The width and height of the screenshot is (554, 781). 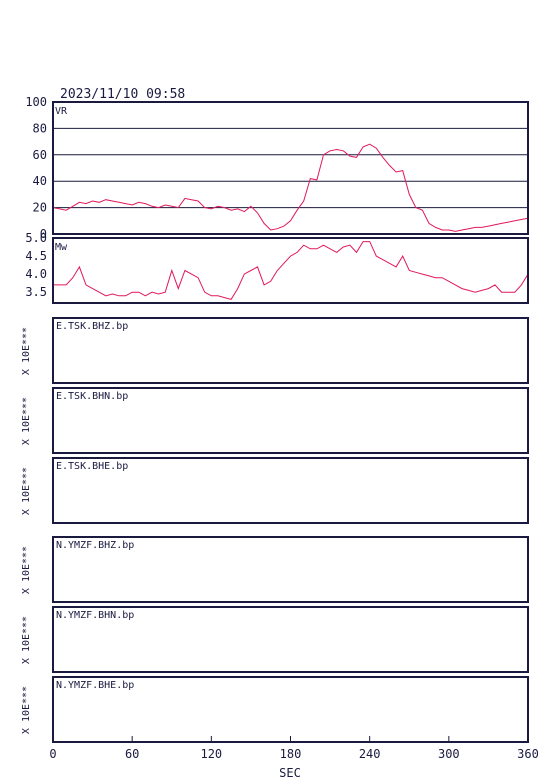 What do you see at coordinates (36, 238) in the screenshot?
I see `mw-y-tick-label: 5.0` at bounding box center [36, 238].